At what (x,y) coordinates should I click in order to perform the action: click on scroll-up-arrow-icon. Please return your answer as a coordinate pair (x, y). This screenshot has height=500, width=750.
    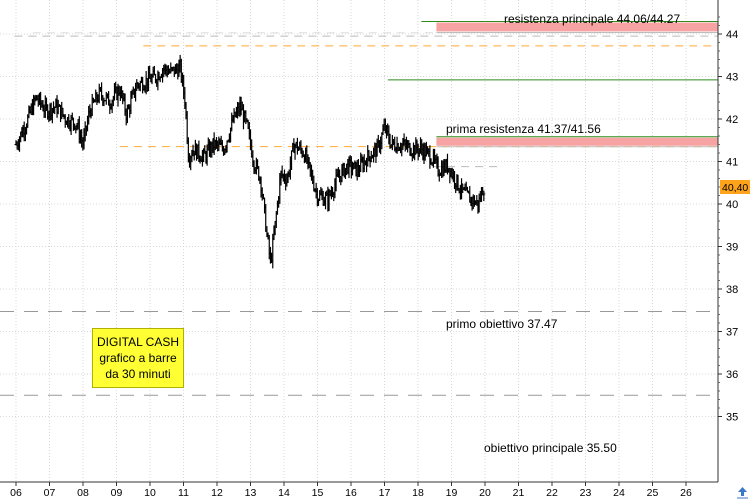
    Looking at the image, I should click on (742, 492).